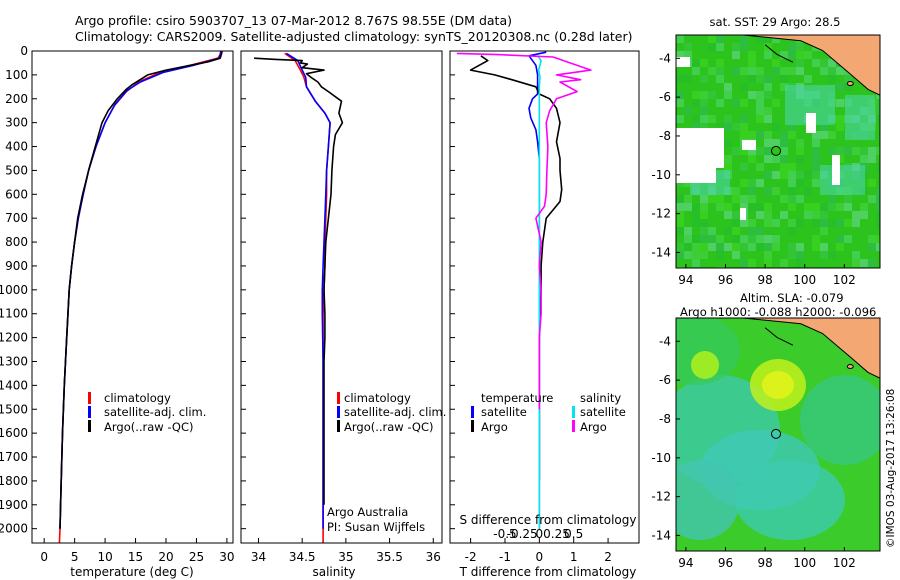 This screenshot has width=900, height=580. Describe the element at coordinates (778, 434) in the screenshot. I see `map-frame` at that location.